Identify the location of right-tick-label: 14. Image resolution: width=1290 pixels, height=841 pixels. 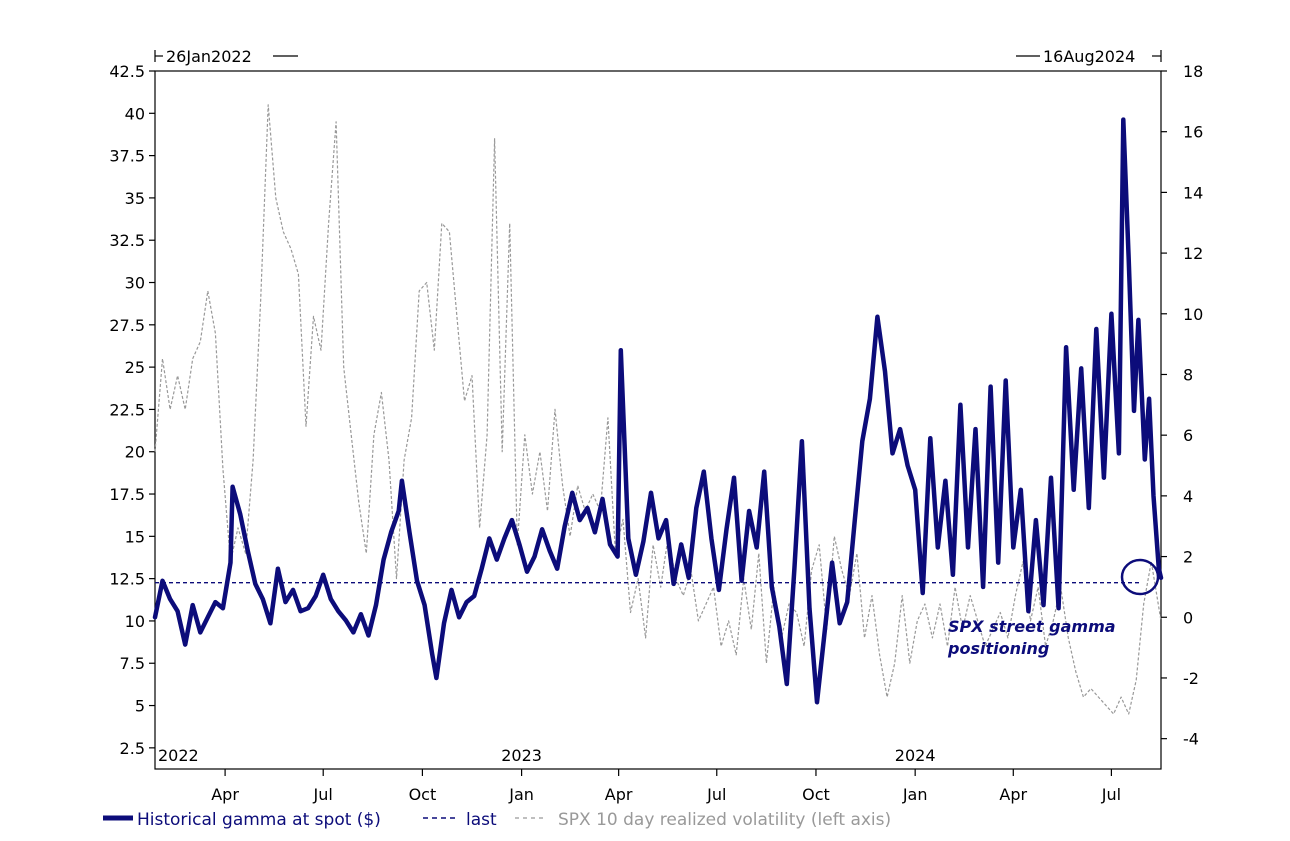
(1193, 192).